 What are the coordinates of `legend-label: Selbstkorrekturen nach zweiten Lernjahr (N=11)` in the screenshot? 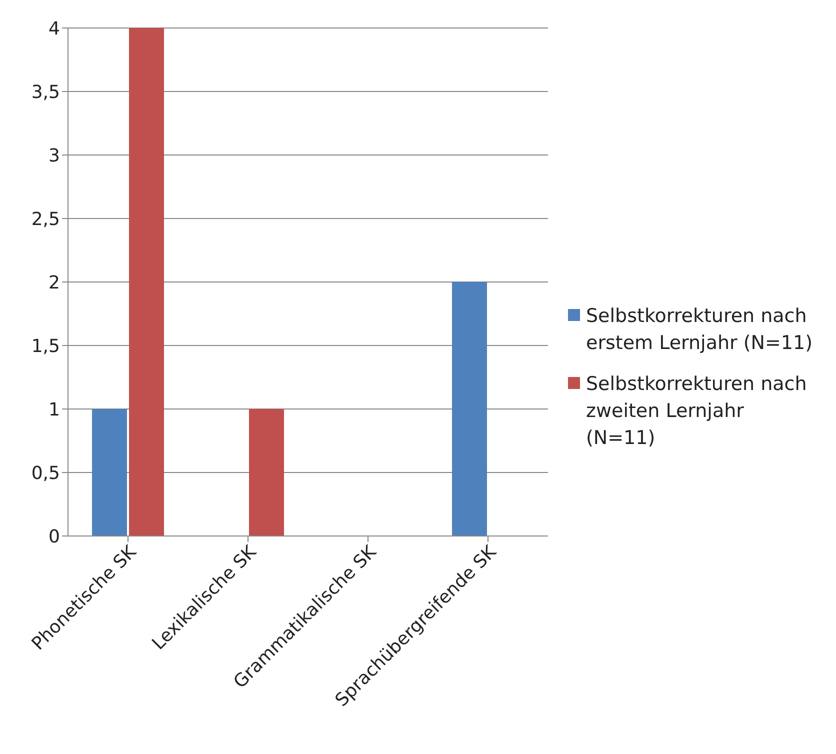 It's located at (697, 411).